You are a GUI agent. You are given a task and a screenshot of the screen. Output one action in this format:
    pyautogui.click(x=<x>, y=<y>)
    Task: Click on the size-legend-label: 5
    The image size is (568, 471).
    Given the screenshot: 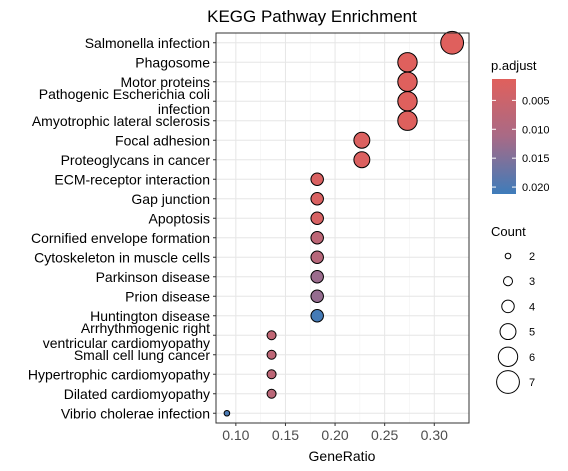 What is the action you would take?
    pyautogui.click(x=532, y=333)
    